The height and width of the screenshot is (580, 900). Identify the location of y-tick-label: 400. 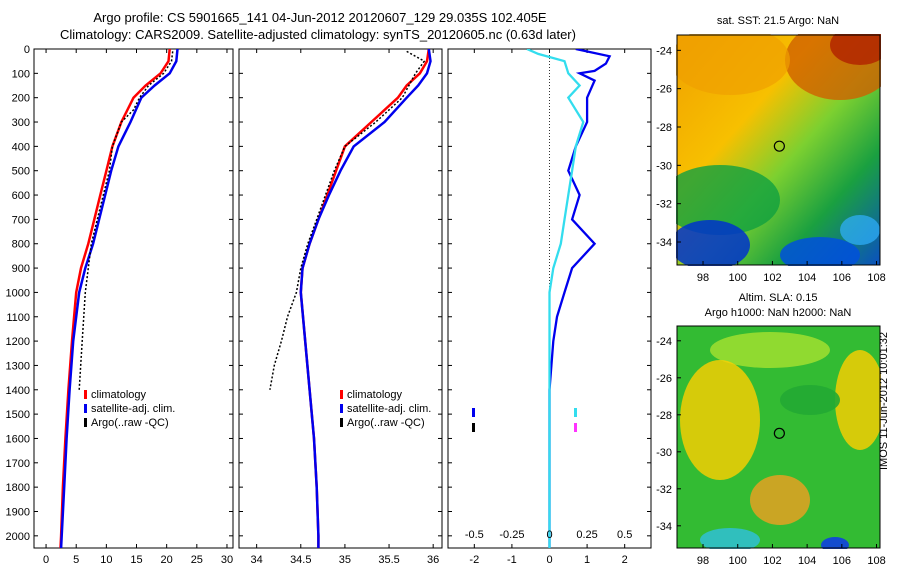
(21, 147).